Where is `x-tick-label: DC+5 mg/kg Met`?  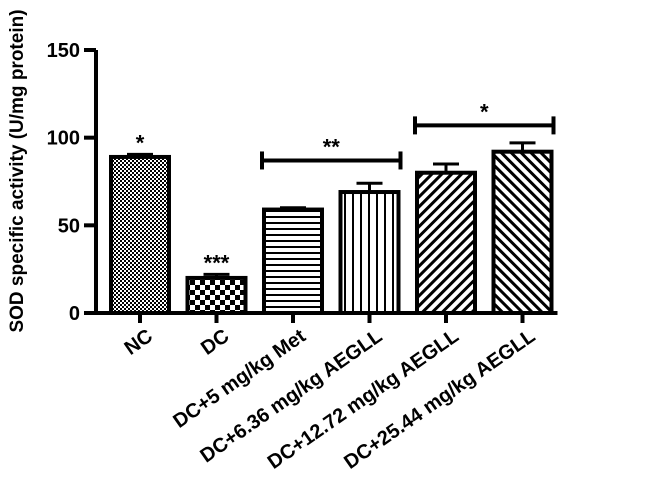
x-tick-label: DC+5 mg/kg Met is located at coordinates (239, 379).